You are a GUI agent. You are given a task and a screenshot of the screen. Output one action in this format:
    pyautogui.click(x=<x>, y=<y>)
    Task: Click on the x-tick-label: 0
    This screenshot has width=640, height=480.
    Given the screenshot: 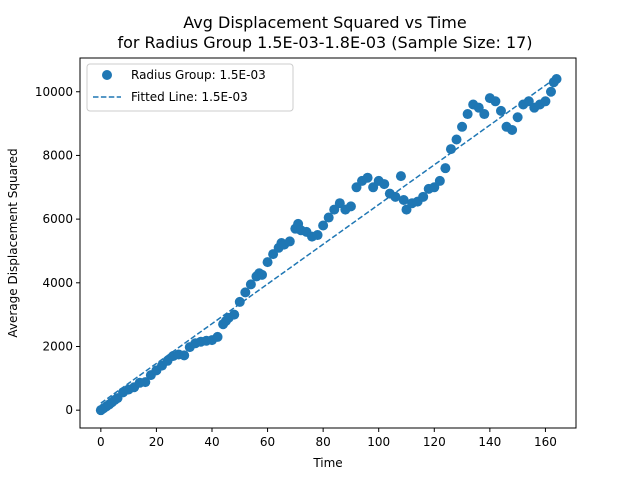 What is the action you would take?
    pyautogui.click(x=101, y=442)
    